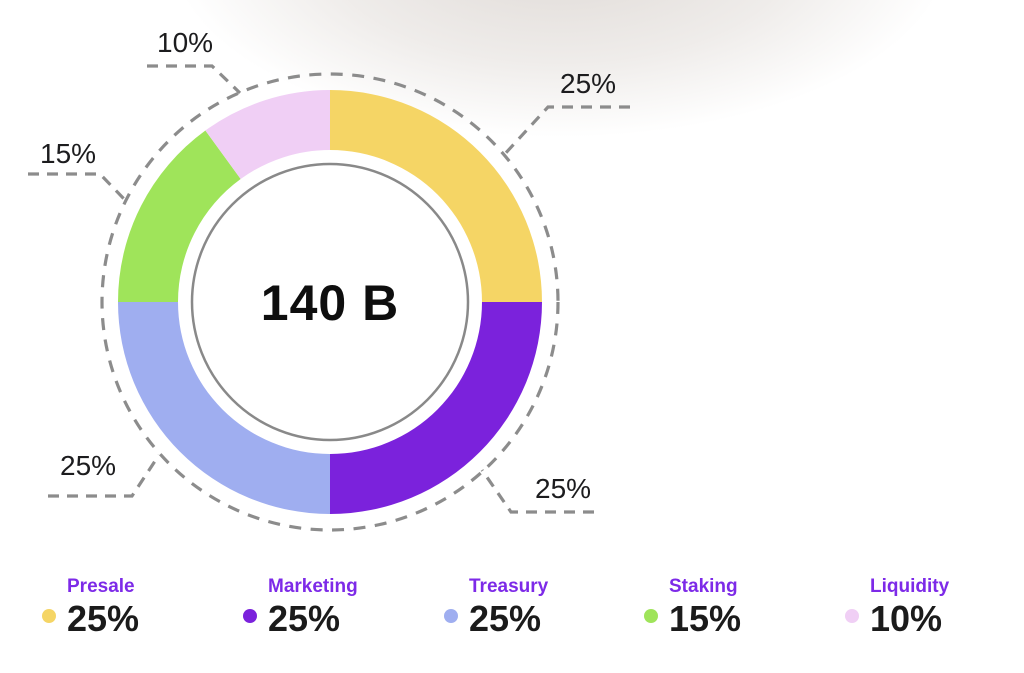 This screenshot has width=1024, height=673. I want to click on callout-line-staking, so click(78, 187).